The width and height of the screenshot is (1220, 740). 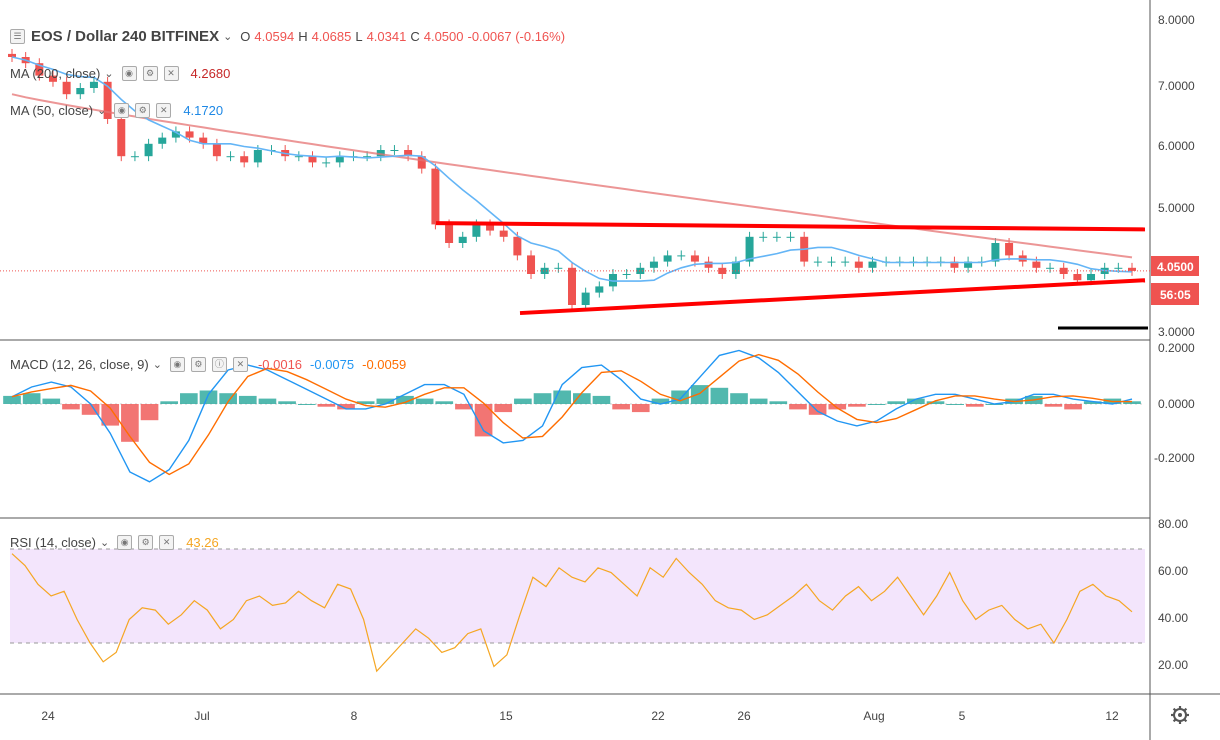 I want to click on interval-label: 240, so click(x=134, y=36).